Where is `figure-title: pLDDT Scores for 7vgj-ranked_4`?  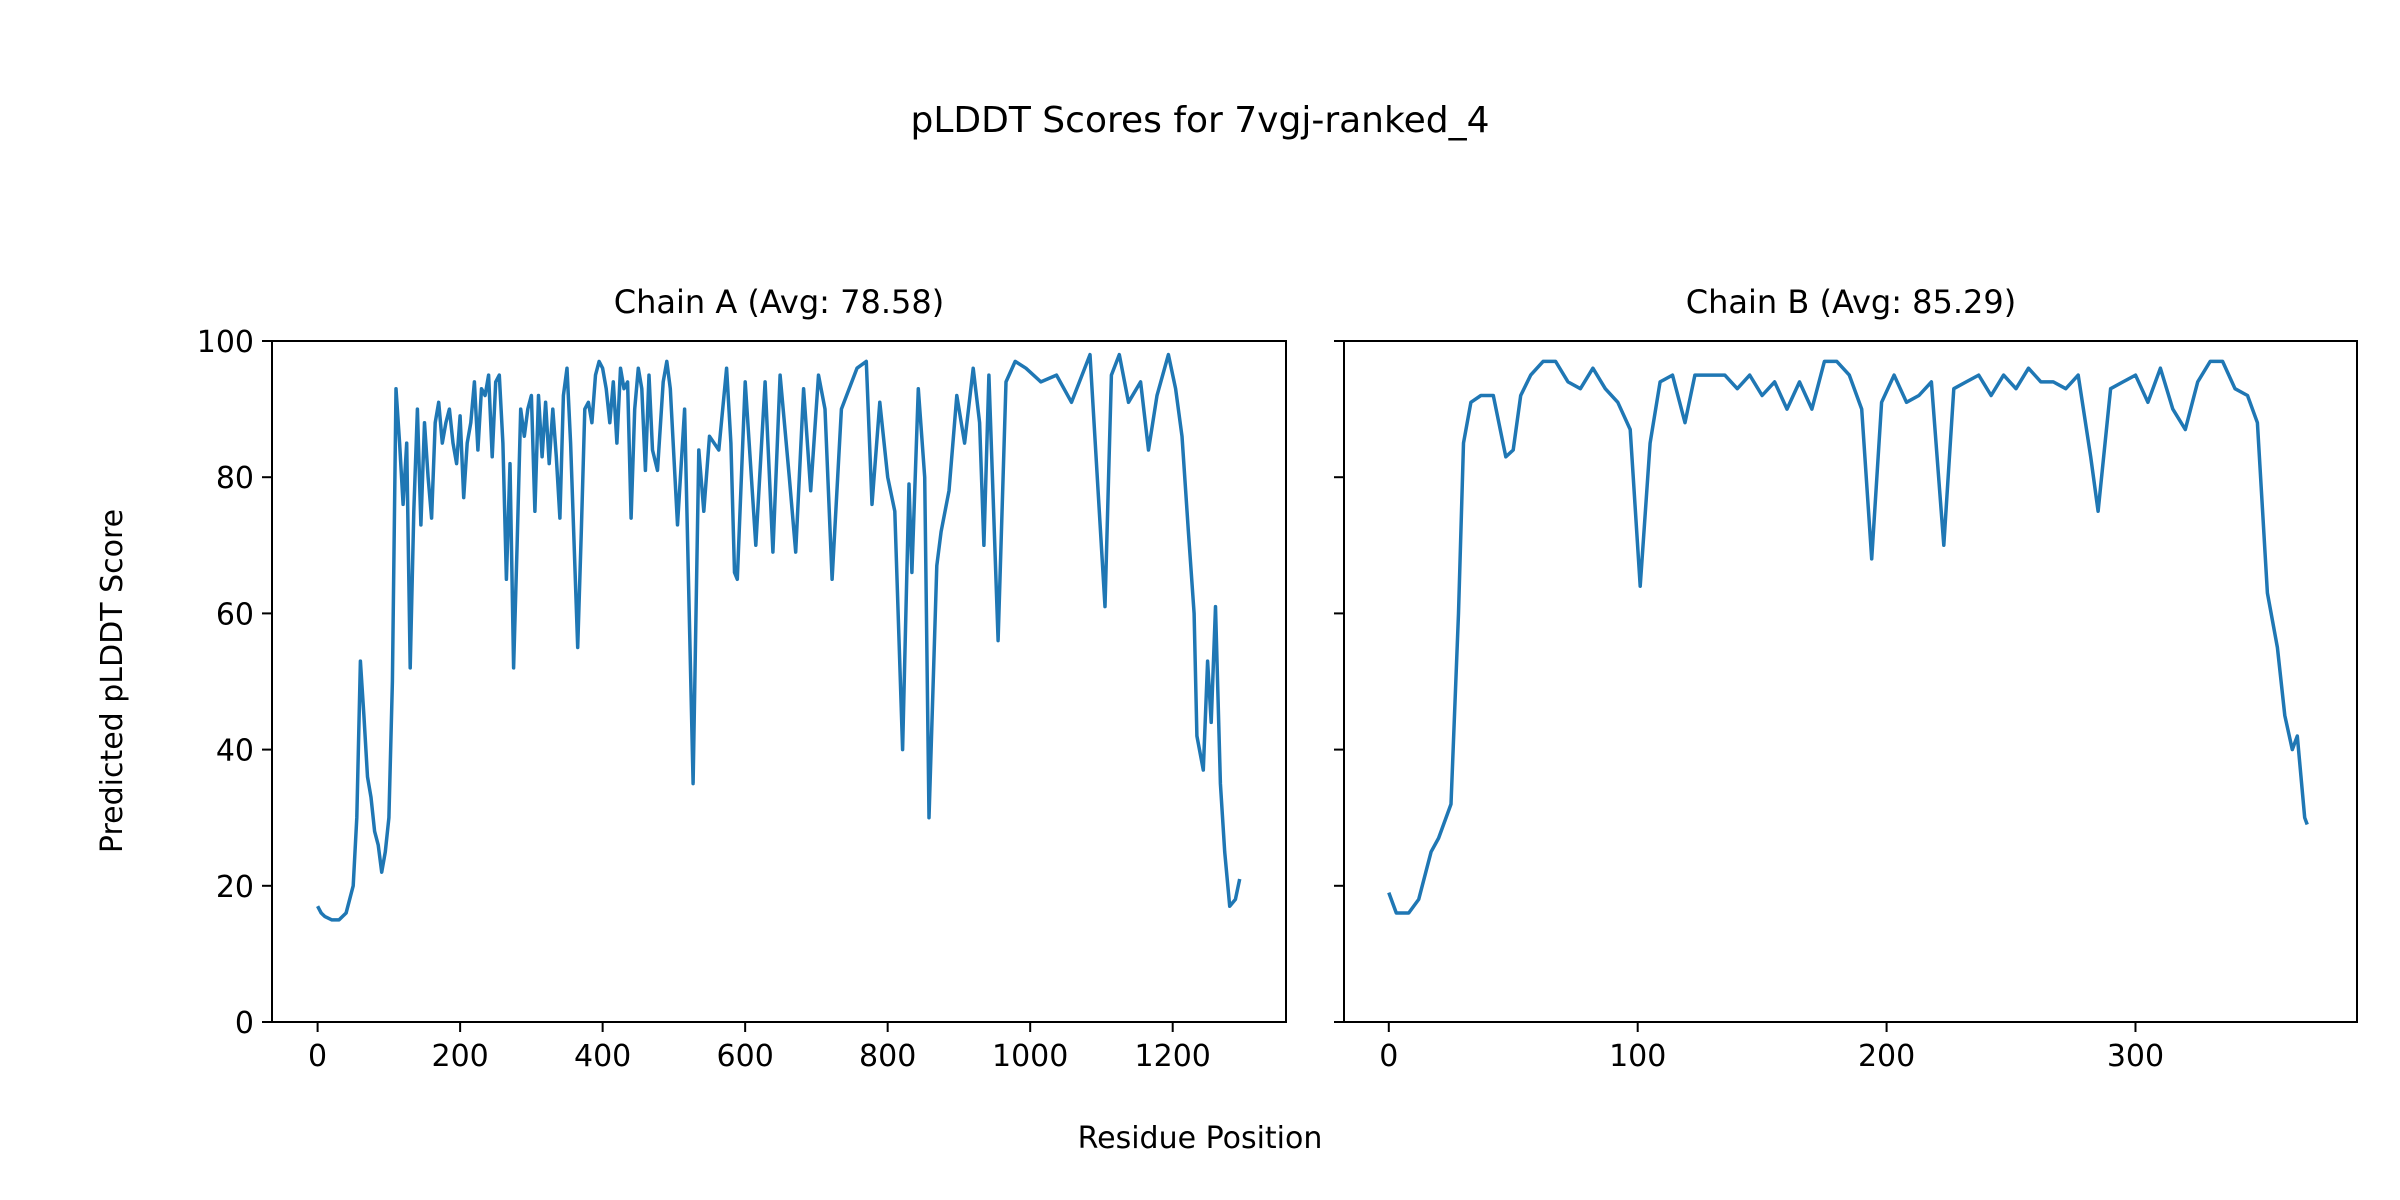 figure-title: pLDDT Scores for 7vgj-ranked_4 is located at coordinates (1200, 120).